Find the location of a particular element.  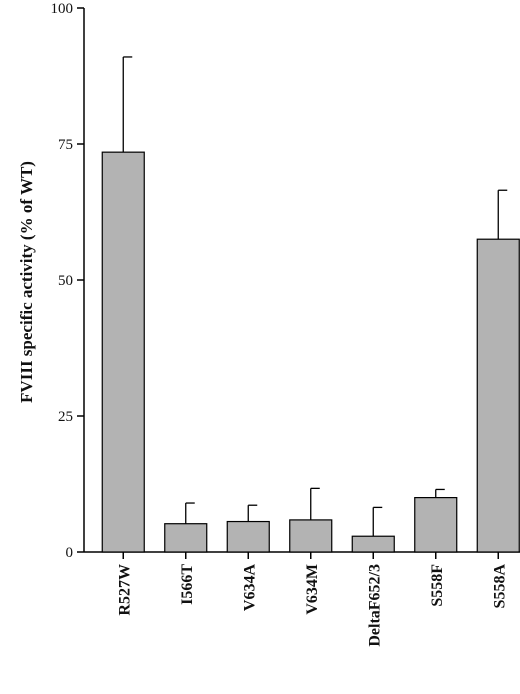

x-tick-label: S558F is located at coordinates (437, 585).